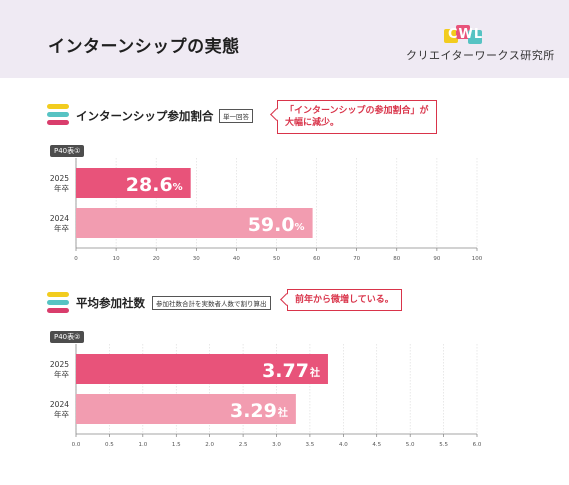 This screenshot has height=485, width=569. I want to click on section1-tag: 単一回答, so click(236, 116).